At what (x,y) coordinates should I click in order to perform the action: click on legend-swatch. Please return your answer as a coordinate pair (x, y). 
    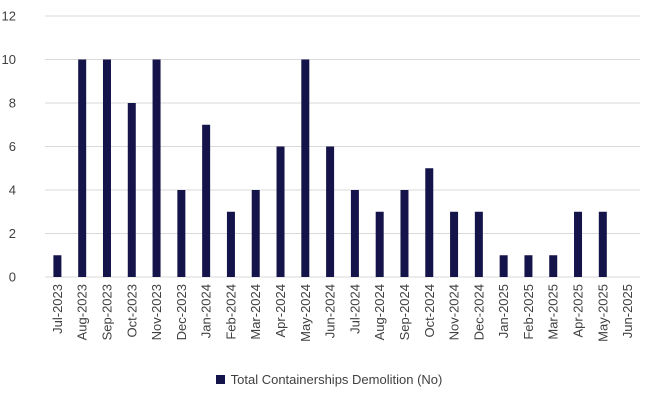
    Looking at the image, I should click on (220, 380).